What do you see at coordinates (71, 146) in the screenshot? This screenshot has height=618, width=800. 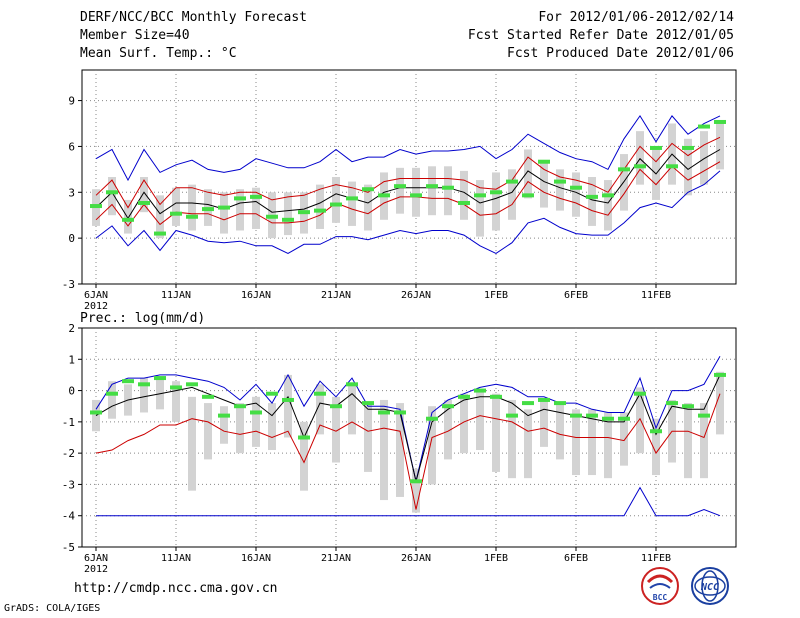 I see `temp-y-tick-label: 6` at bounding box center [71, 146].